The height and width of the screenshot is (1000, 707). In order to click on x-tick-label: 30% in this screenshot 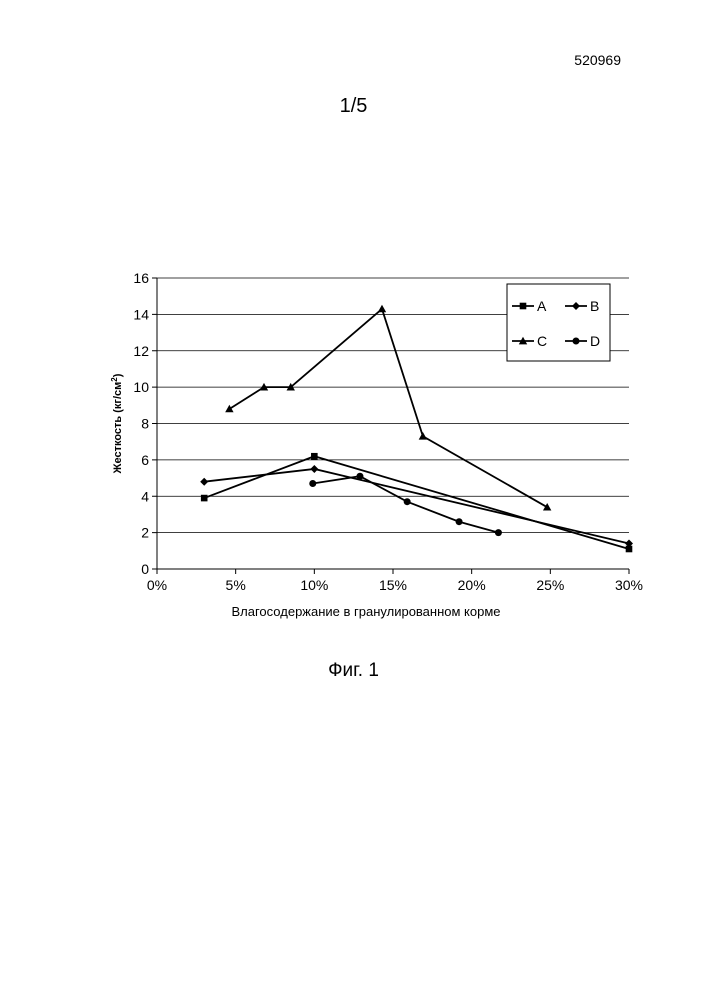, I will do `click(629, 585)`.